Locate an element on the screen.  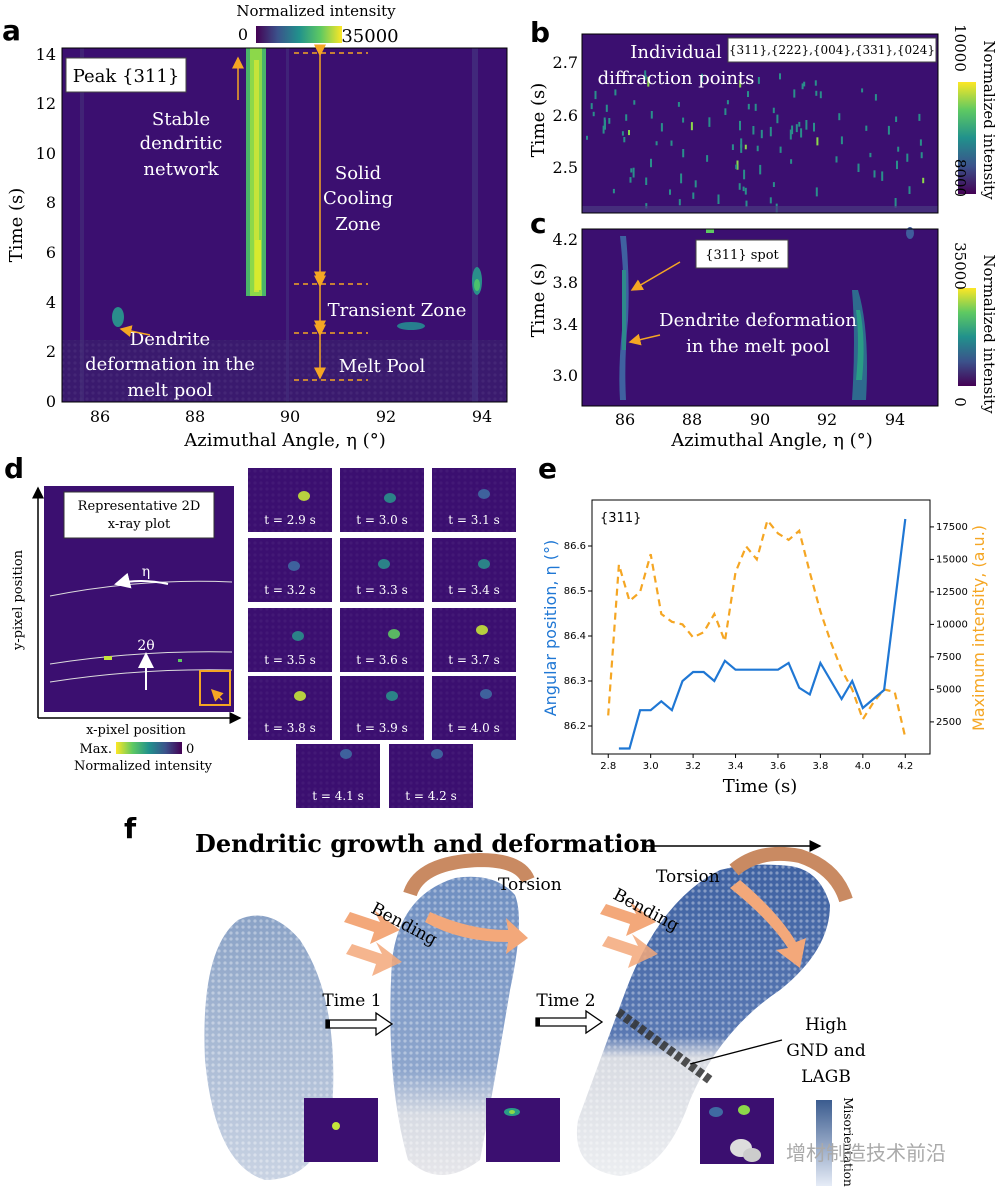
panel-a-heatmap is located at coordinates (284, 225).